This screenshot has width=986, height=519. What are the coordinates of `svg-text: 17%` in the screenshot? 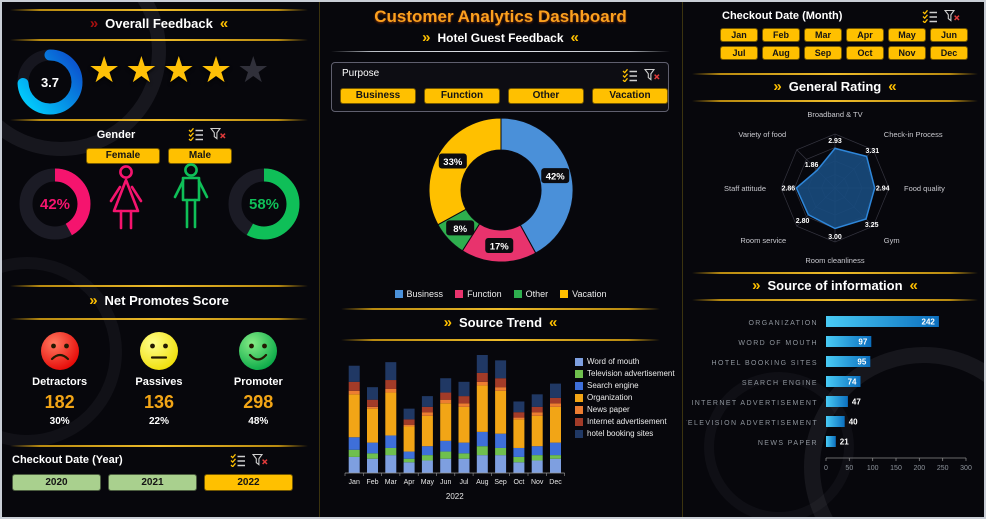 It's located at (500, 246).